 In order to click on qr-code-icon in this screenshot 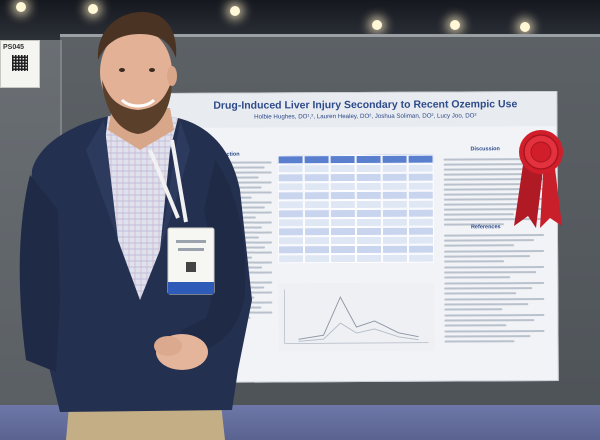, I will do `click(20, 63)`.